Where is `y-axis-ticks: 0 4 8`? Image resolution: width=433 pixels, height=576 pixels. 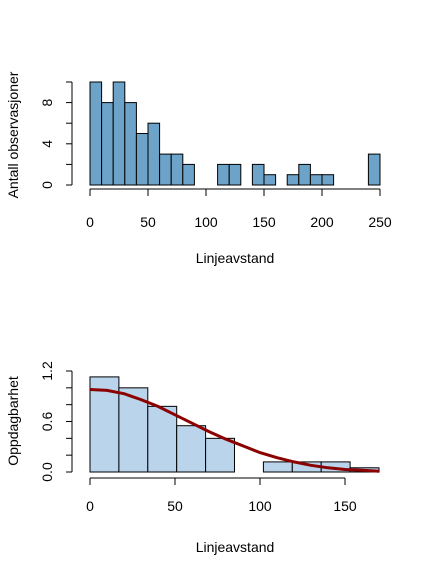 y-axis-ticks: 0 4 8 is located at coordinates (55, 135).